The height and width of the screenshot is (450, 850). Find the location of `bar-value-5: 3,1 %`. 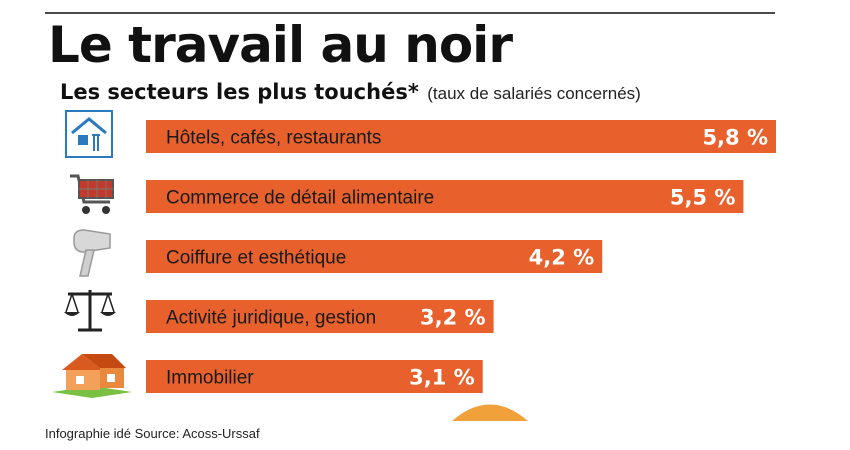

bar-value-5: 3,1 % is located at coordinates (442, 378).